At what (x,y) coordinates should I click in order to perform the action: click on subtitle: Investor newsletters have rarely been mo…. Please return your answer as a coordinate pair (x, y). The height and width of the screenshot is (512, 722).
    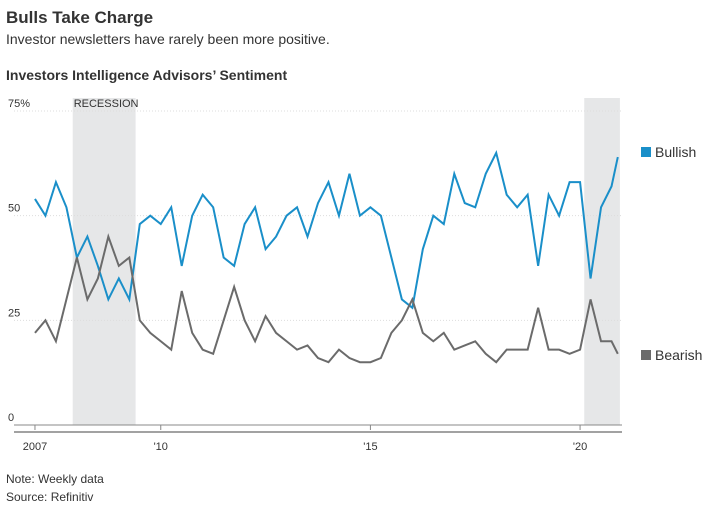
    Looking at the image, I should click on (168, 39).